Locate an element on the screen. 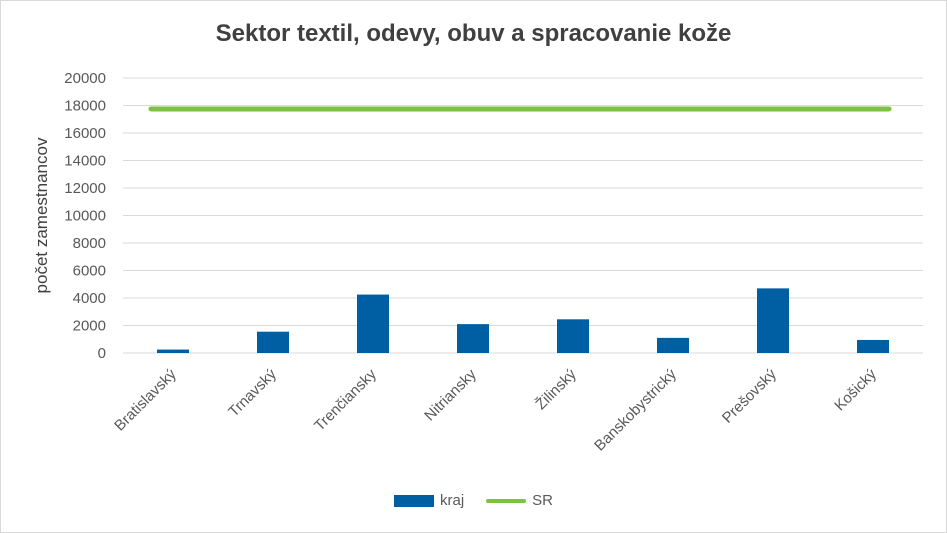 The width and height of the screenshot is (947, 533). y-axis-label: počet zamestnancov is located at coordinates (41, 215).